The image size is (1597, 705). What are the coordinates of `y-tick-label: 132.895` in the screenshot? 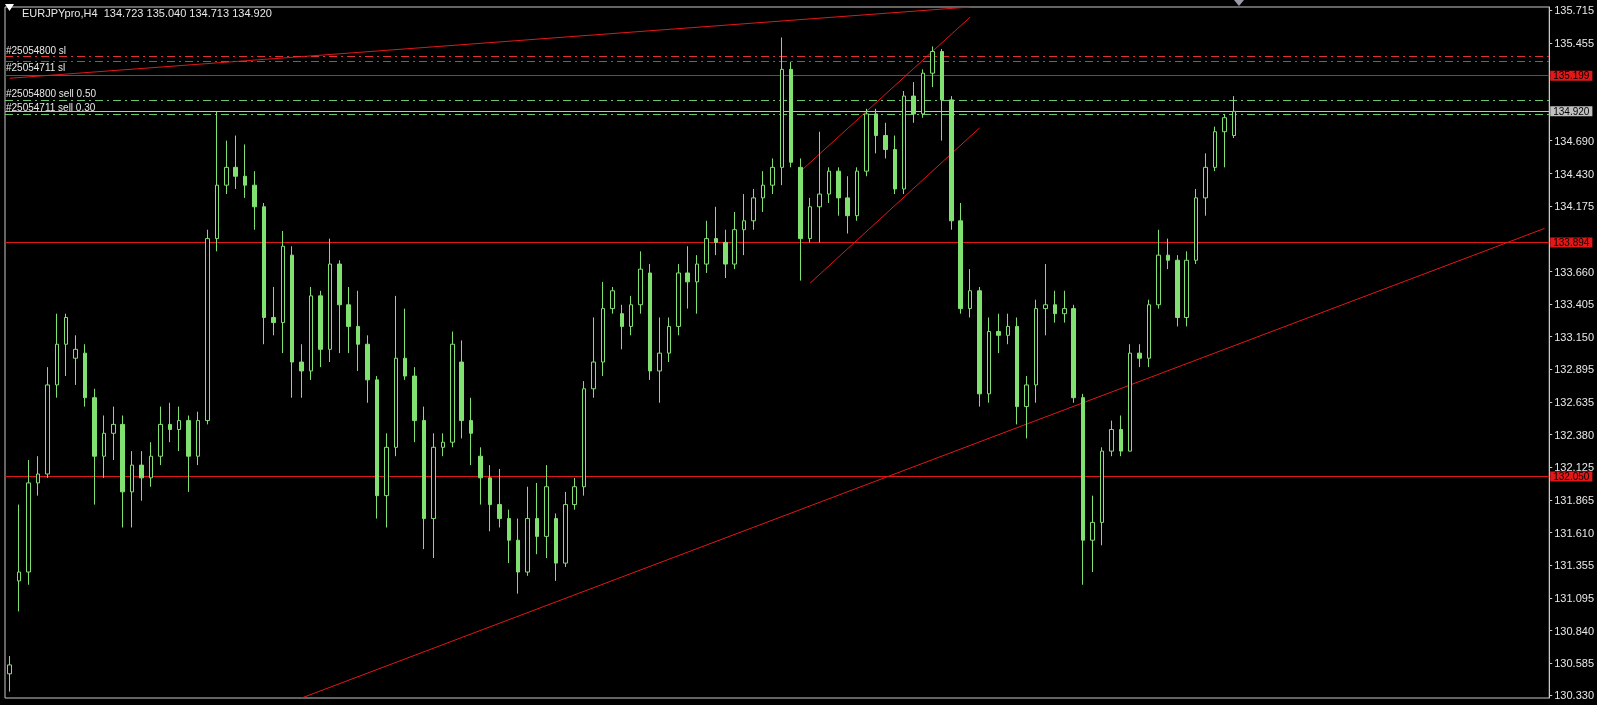 It's located at (1574, 369).